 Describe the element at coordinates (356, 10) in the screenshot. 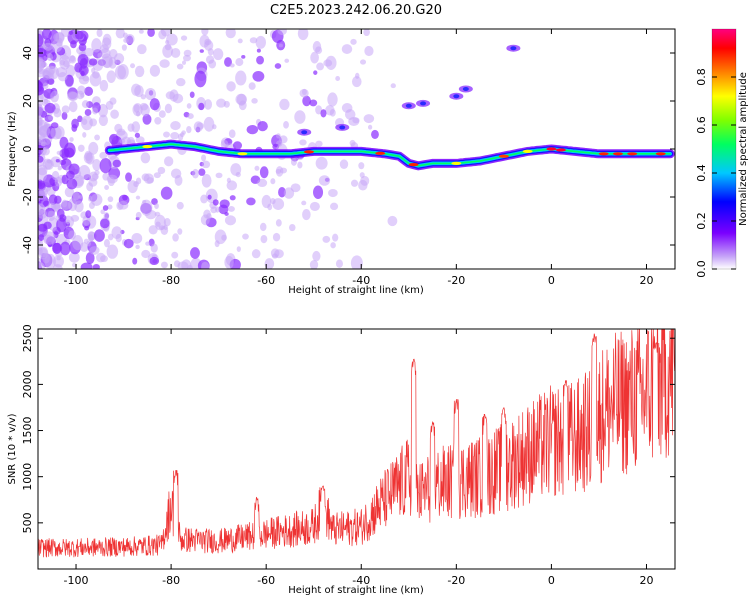

I see `chart-title: C2E5.2023.242.06.20.G20` at that location.